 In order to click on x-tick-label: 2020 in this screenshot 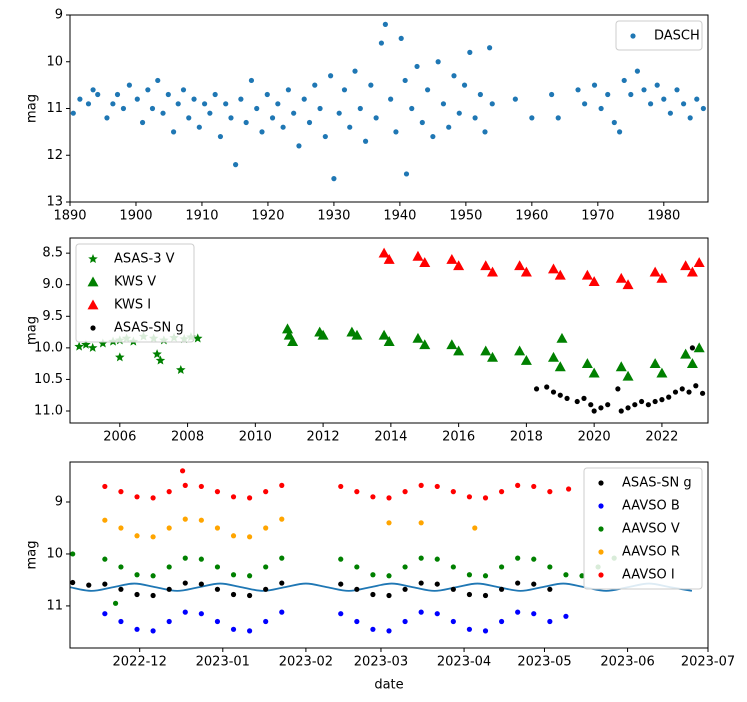, I will do `click(594, 437)`.